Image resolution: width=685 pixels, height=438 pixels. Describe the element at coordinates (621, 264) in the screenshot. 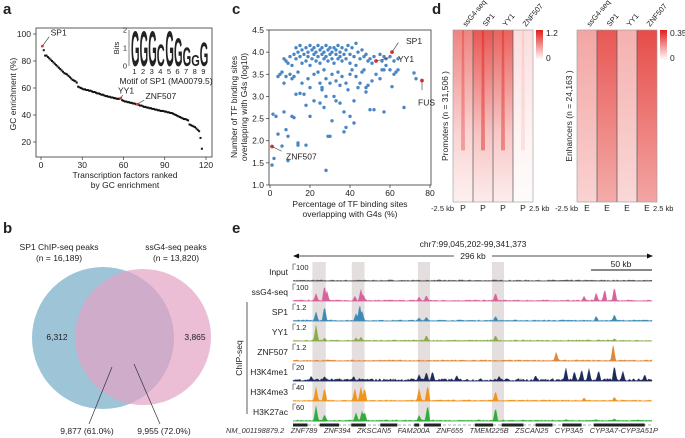

I see `scale-bar-label: 50 kb` at that location.